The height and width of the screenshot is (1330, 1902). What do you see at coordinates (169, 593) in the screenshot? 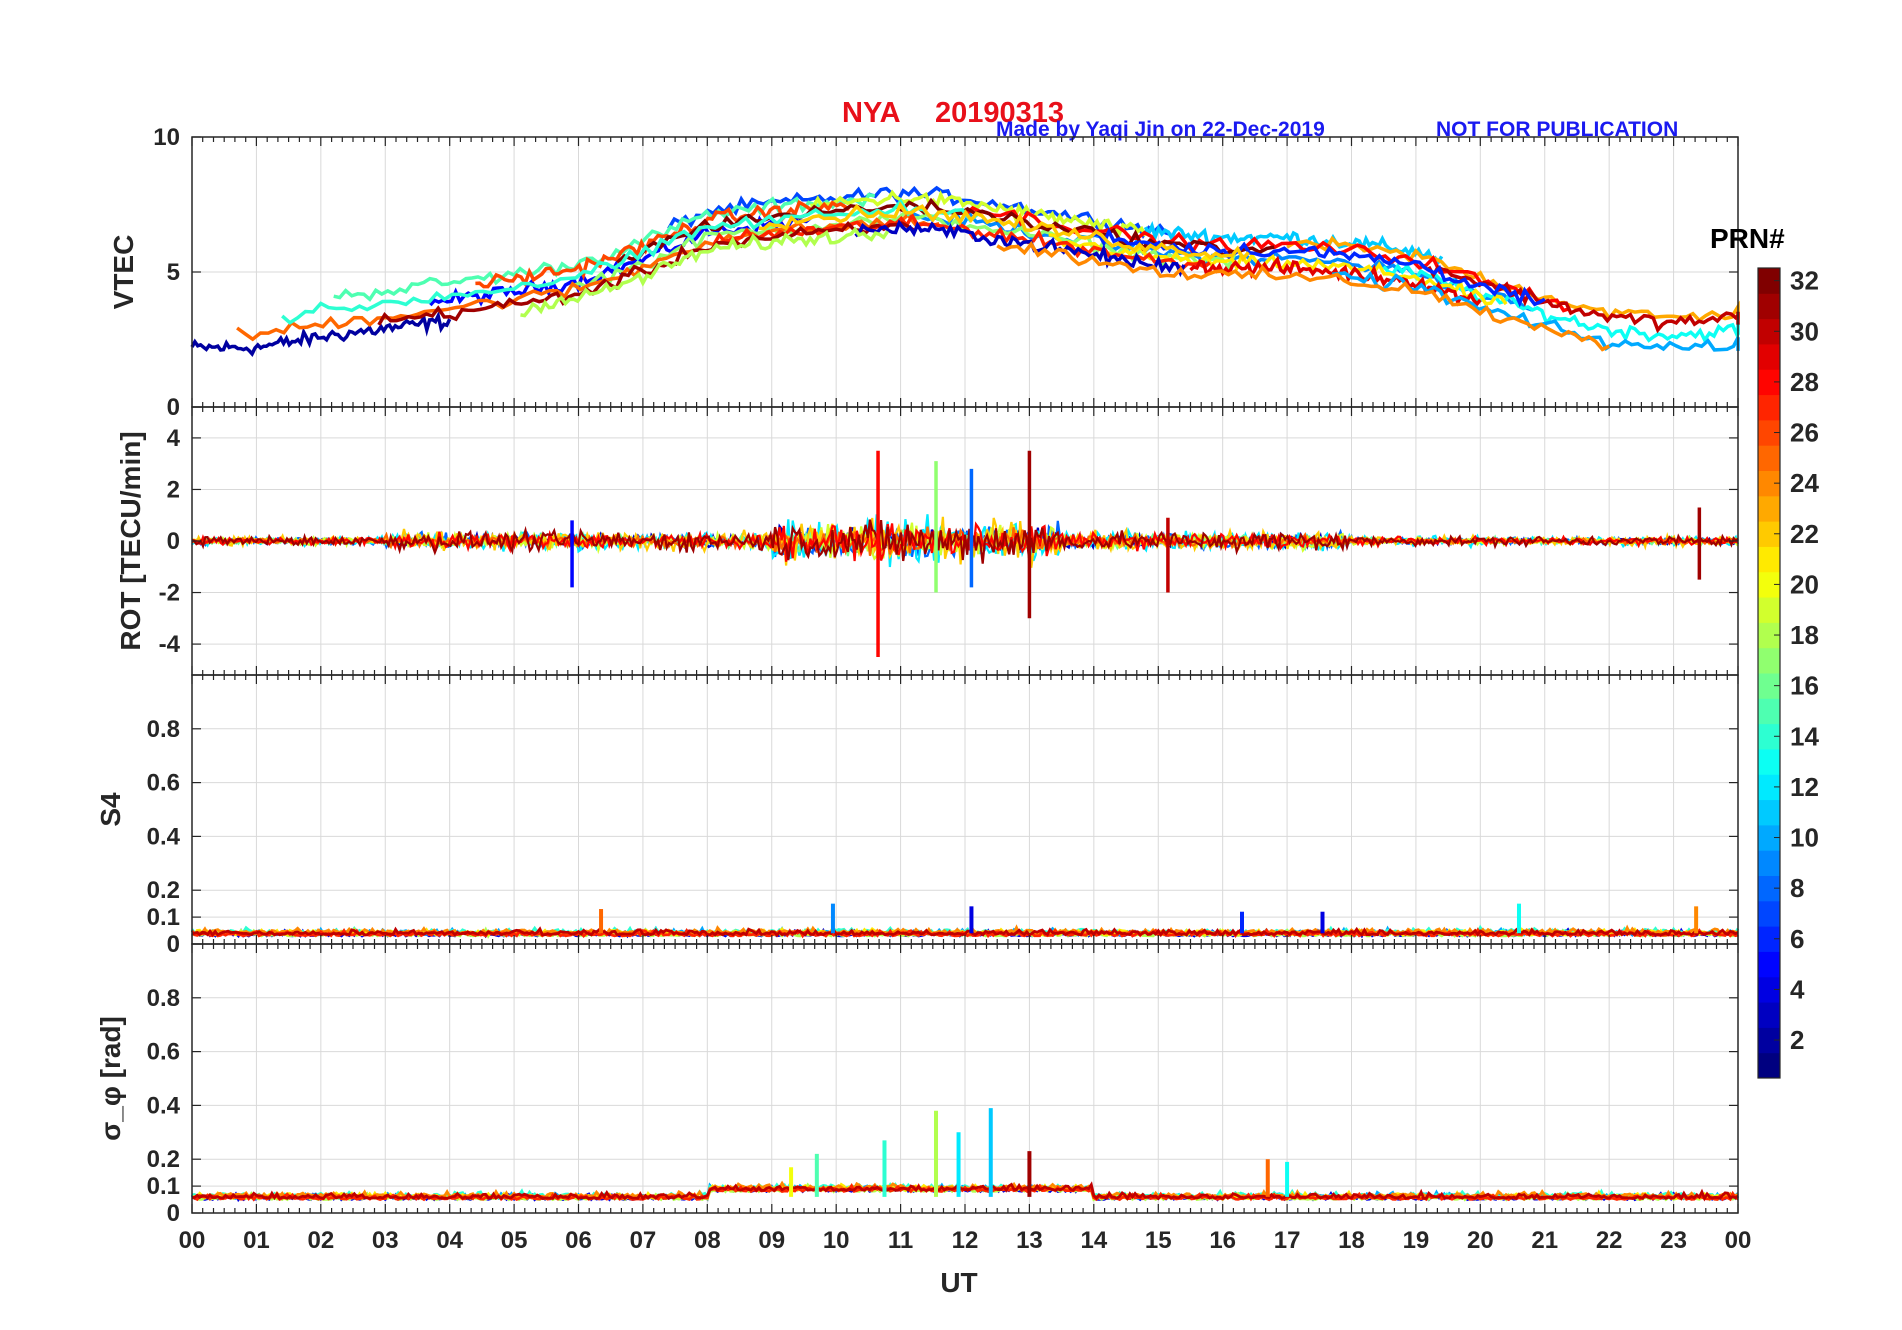
I see `y-tick-label: -2` at bounding box center [169, 593].